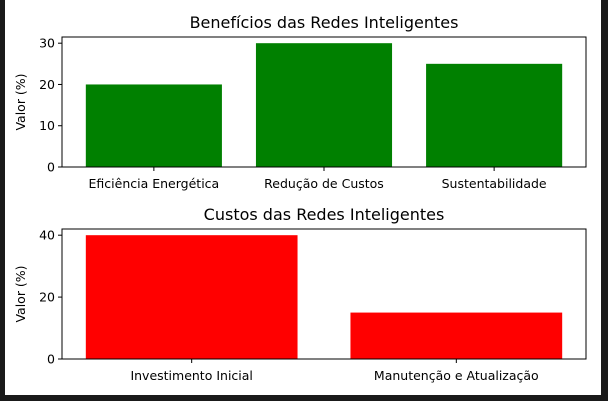 Image resolution: width=608 pixels, height=401 pixels. I want to click on x-tick-label: Investimento Inicial, so click(191, 375).